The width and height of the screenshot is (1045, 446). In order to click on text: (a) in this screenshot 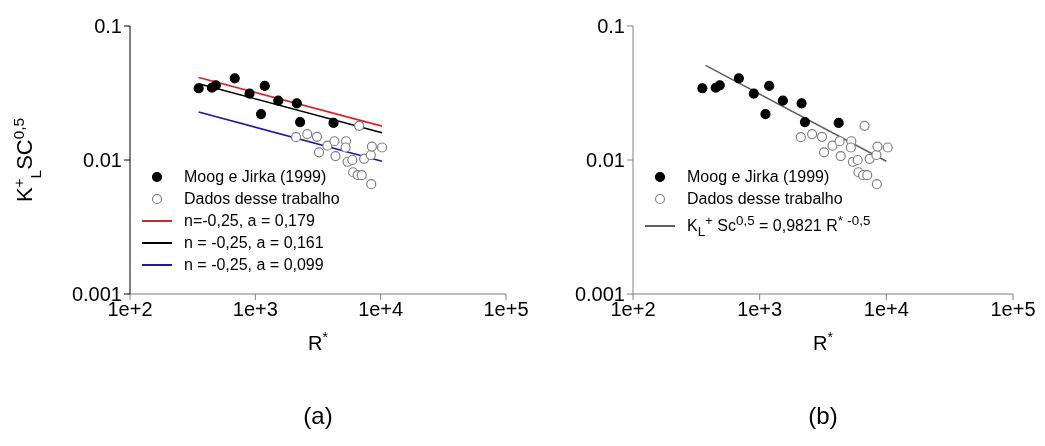, I will do `click(318, 416)`.